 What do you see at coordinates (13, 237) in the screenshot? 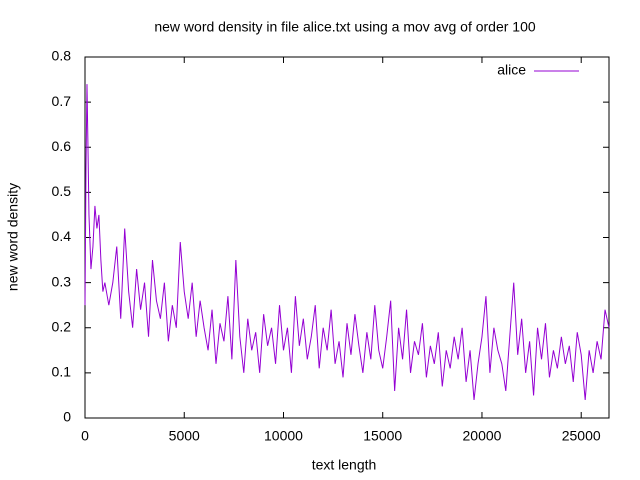
I see `y-axis-label: new word density` at bounding box center [13, 237].